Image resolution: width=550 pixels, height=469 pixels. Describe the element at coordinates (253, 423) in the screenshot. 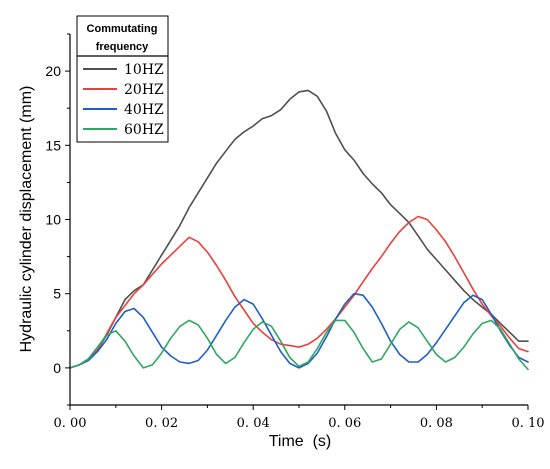

I see `x-tick-label: 0. 04` at that location.